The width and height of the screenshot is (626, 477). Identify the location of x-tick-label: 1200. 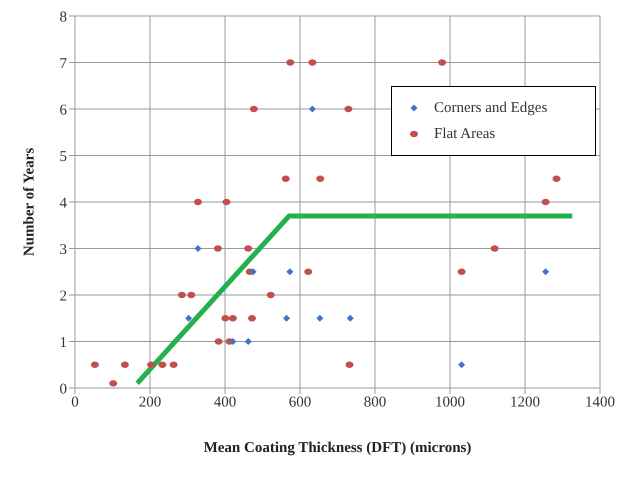
(525, 402).